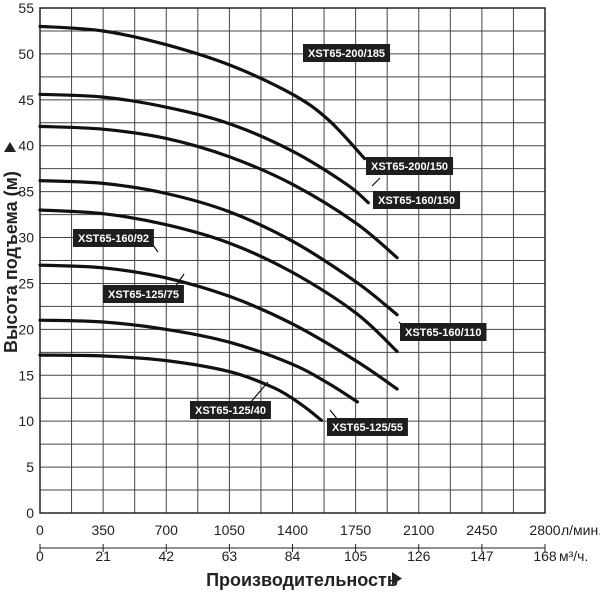 The image size is (600, 594). What do you see at coordinates (580, 530) in the screenshot?
I see `x-unit-primary: л/мин.` at bounding box center [580, 530].